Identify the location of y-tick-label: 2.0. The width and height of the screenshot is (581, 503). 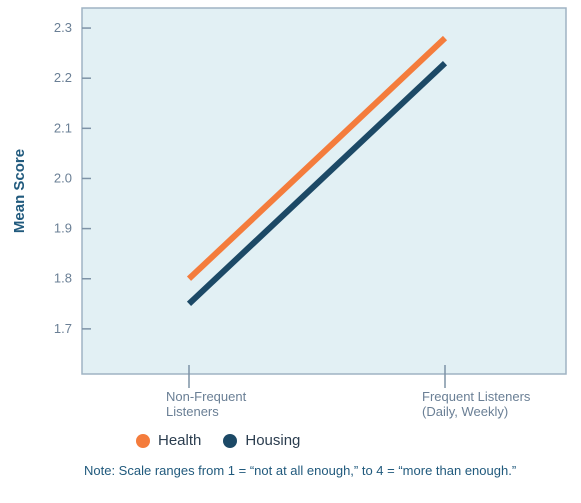
(63, 177).